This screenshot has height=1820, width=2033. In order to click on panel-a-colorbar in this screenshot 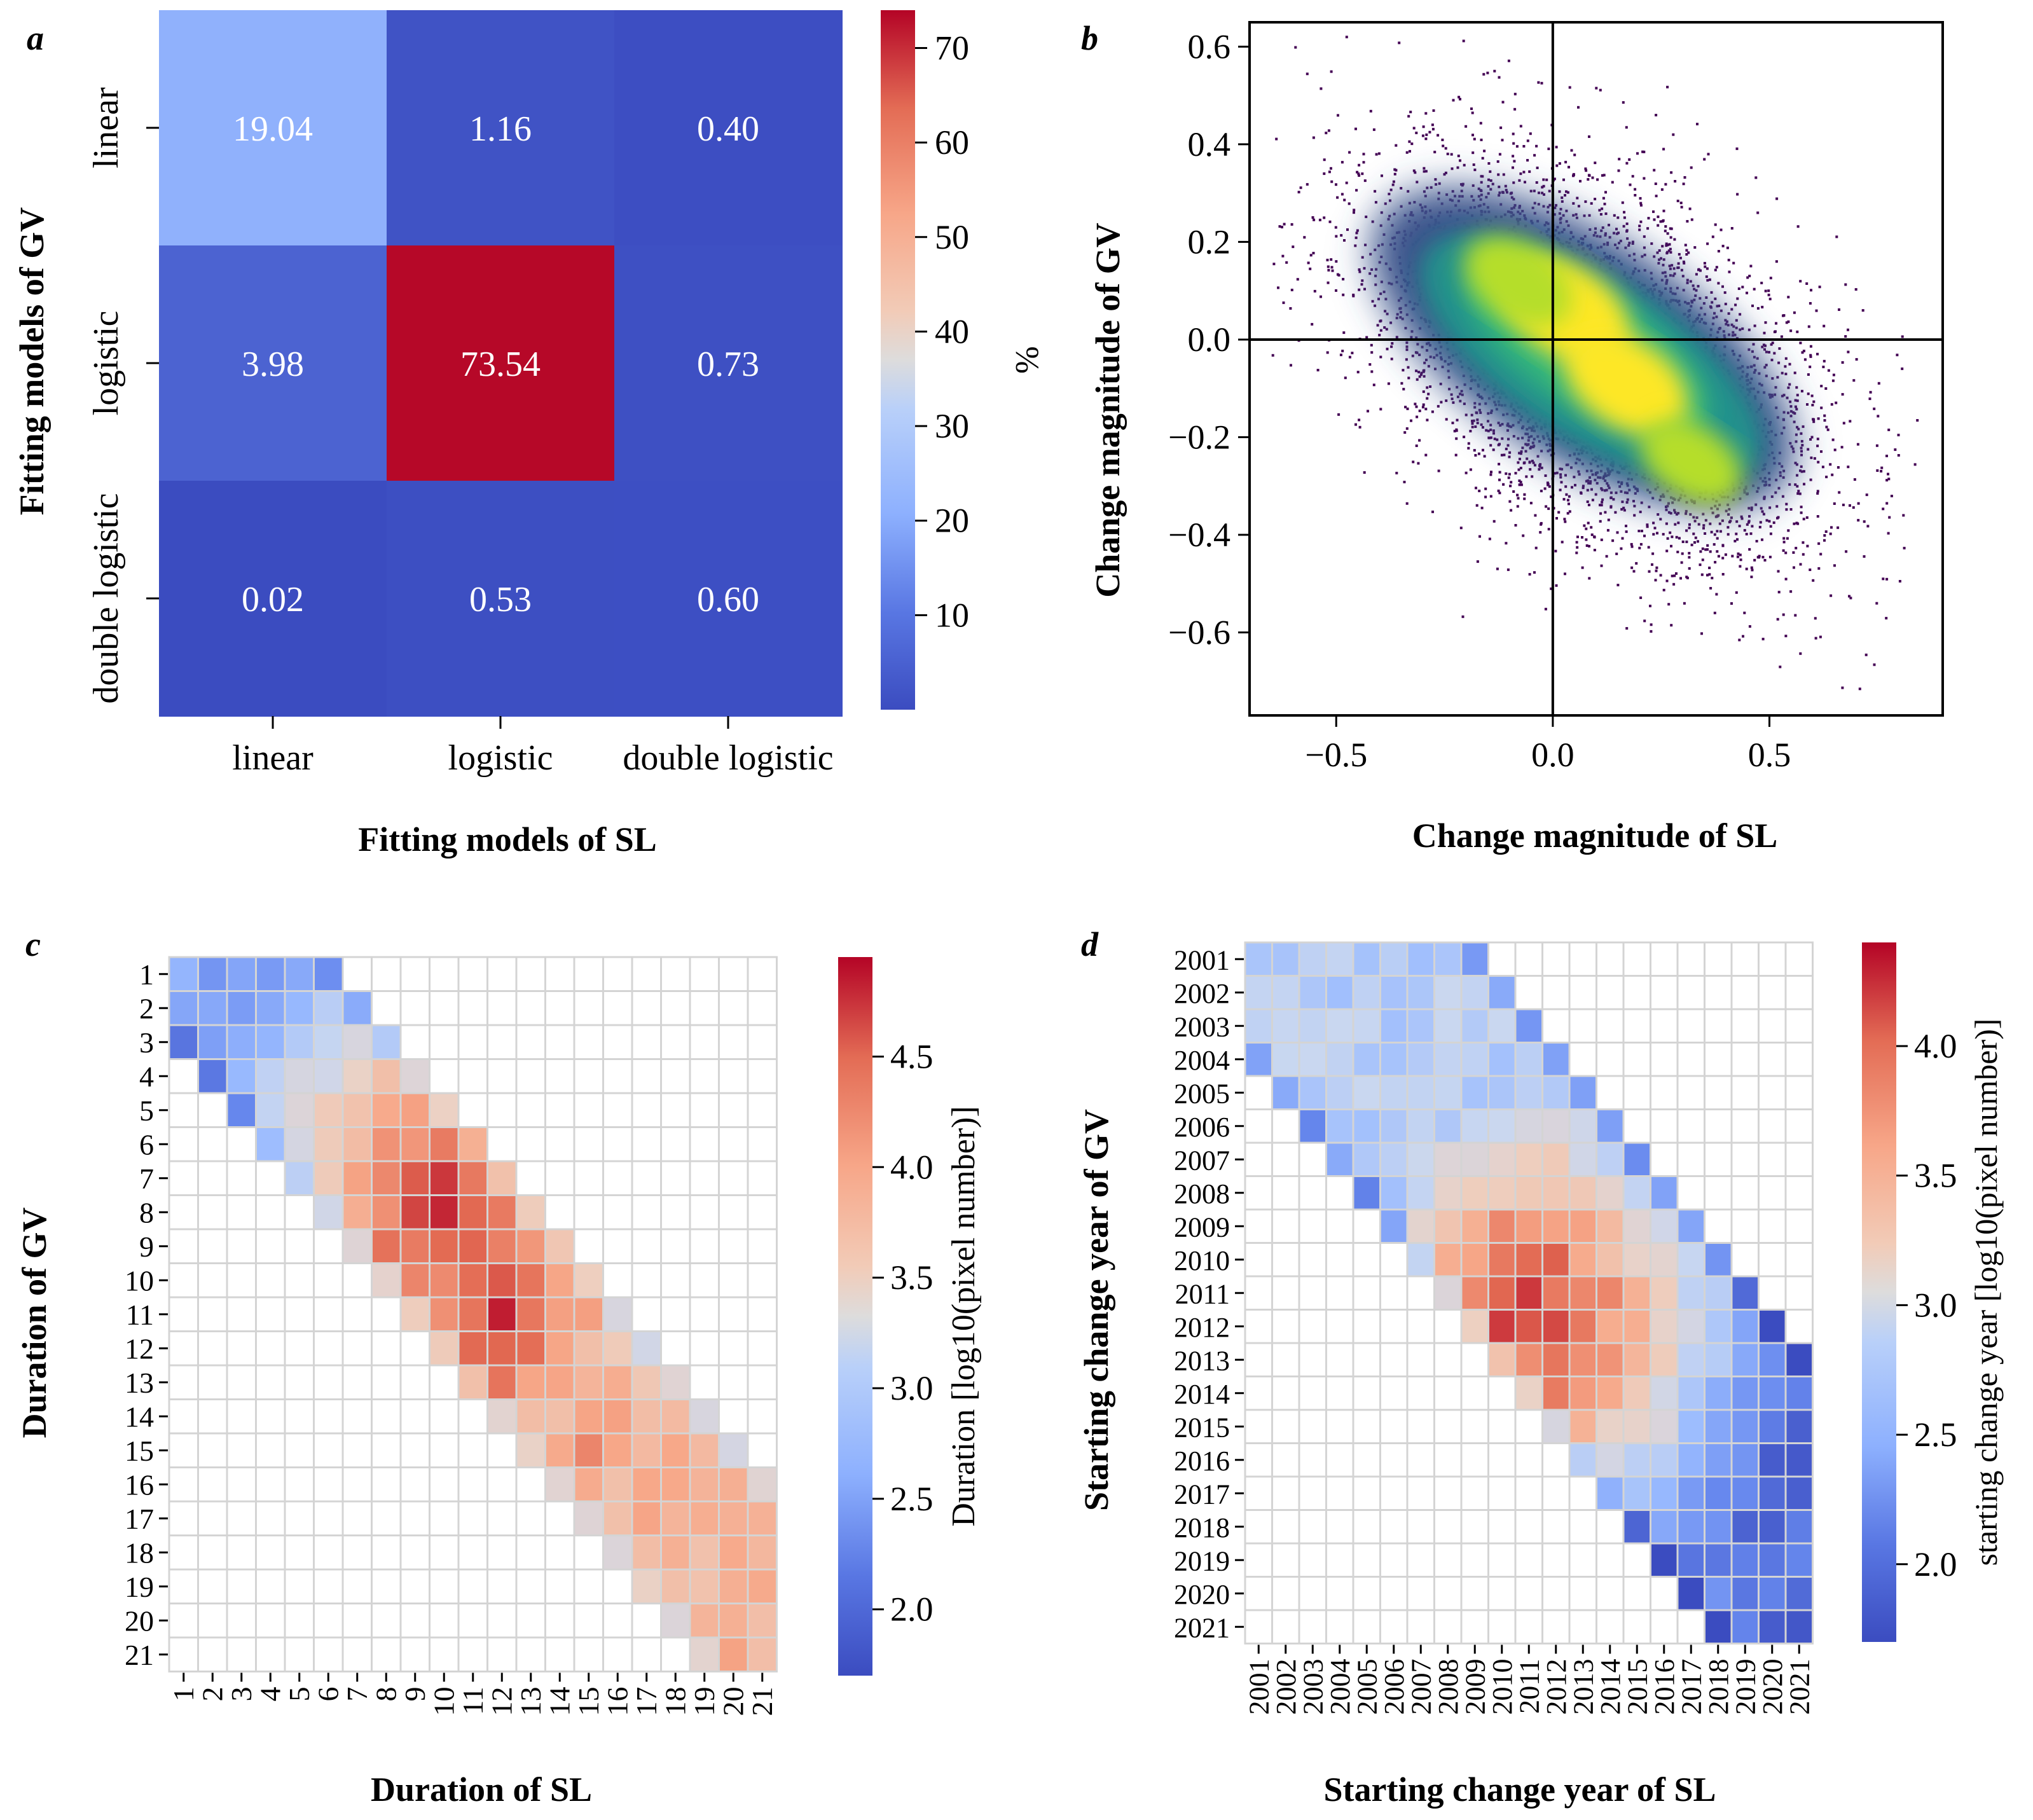, I will do `click(898, 360)`.